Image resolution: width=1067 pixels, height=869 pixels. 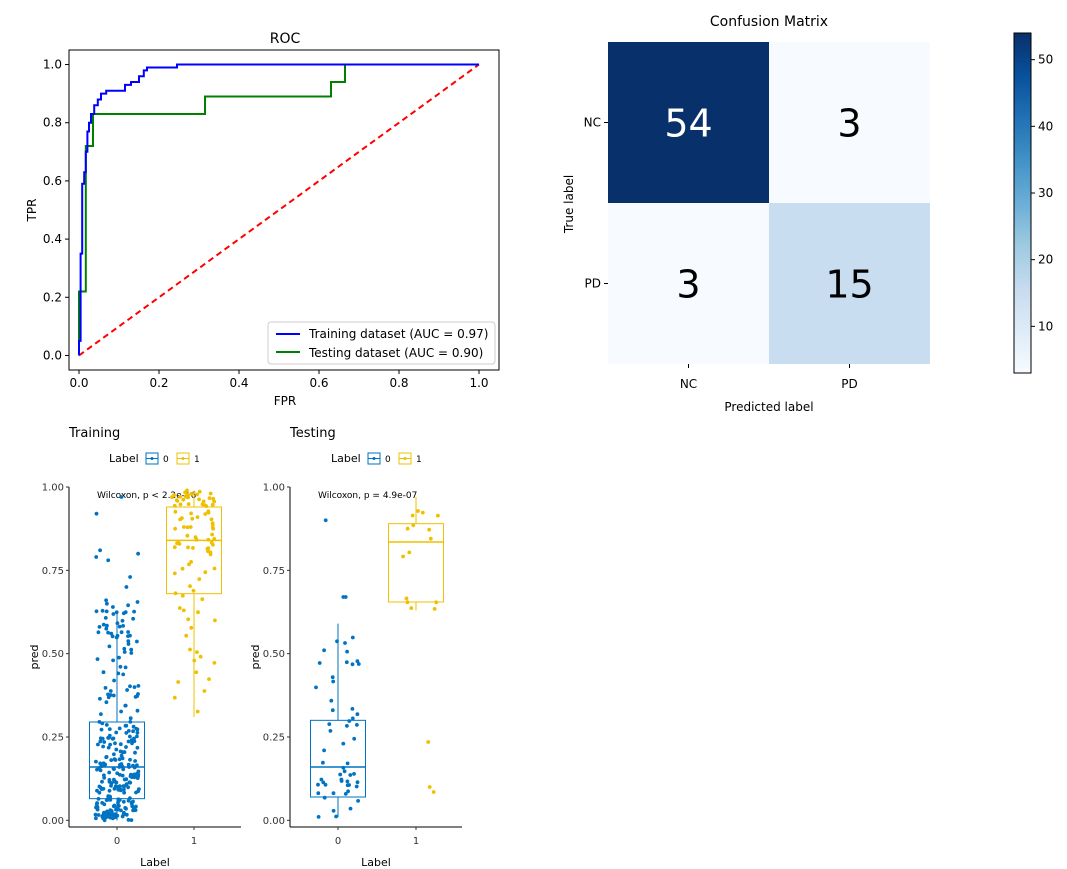 What do you see at coordinates (238, 383) in the screenshot?
I see `roc-xtick-label: 0.4` at bounding box center [238, 383].